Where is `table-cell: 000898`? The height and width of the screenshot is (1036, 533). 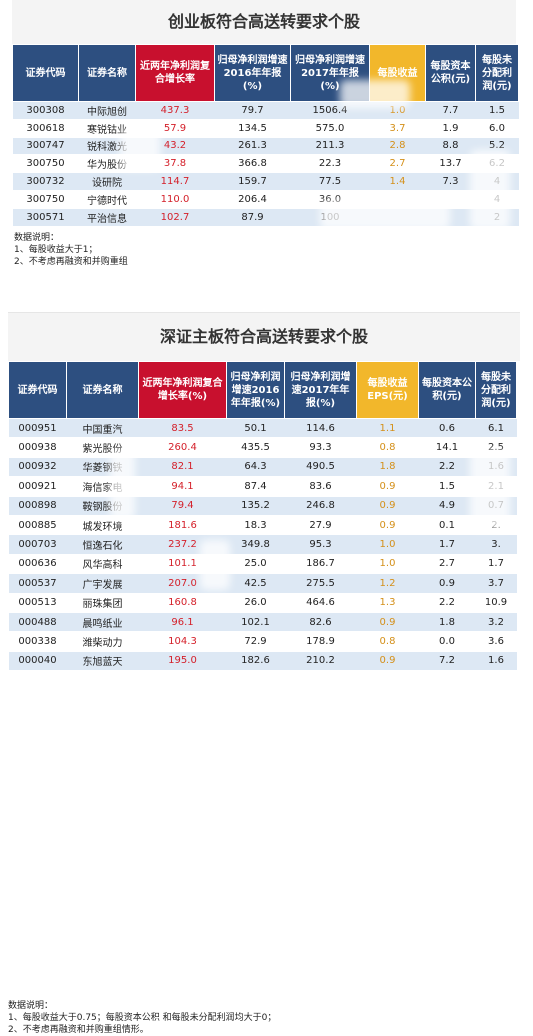
table-cell: 000898 is located at coordinates (37, 506).